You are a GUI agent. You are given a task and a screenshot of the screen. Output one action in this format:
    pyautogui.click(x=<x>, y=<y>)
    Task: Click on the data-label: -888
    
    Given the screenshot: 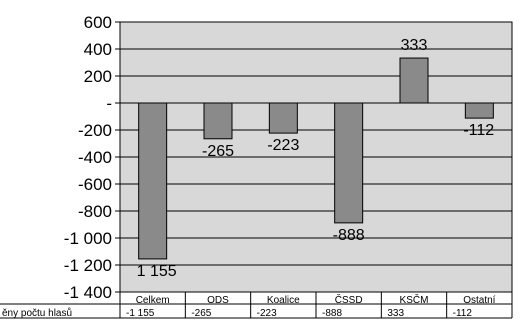 What is the action you would take?
    pyautogui.click(x=349, y=235)
    